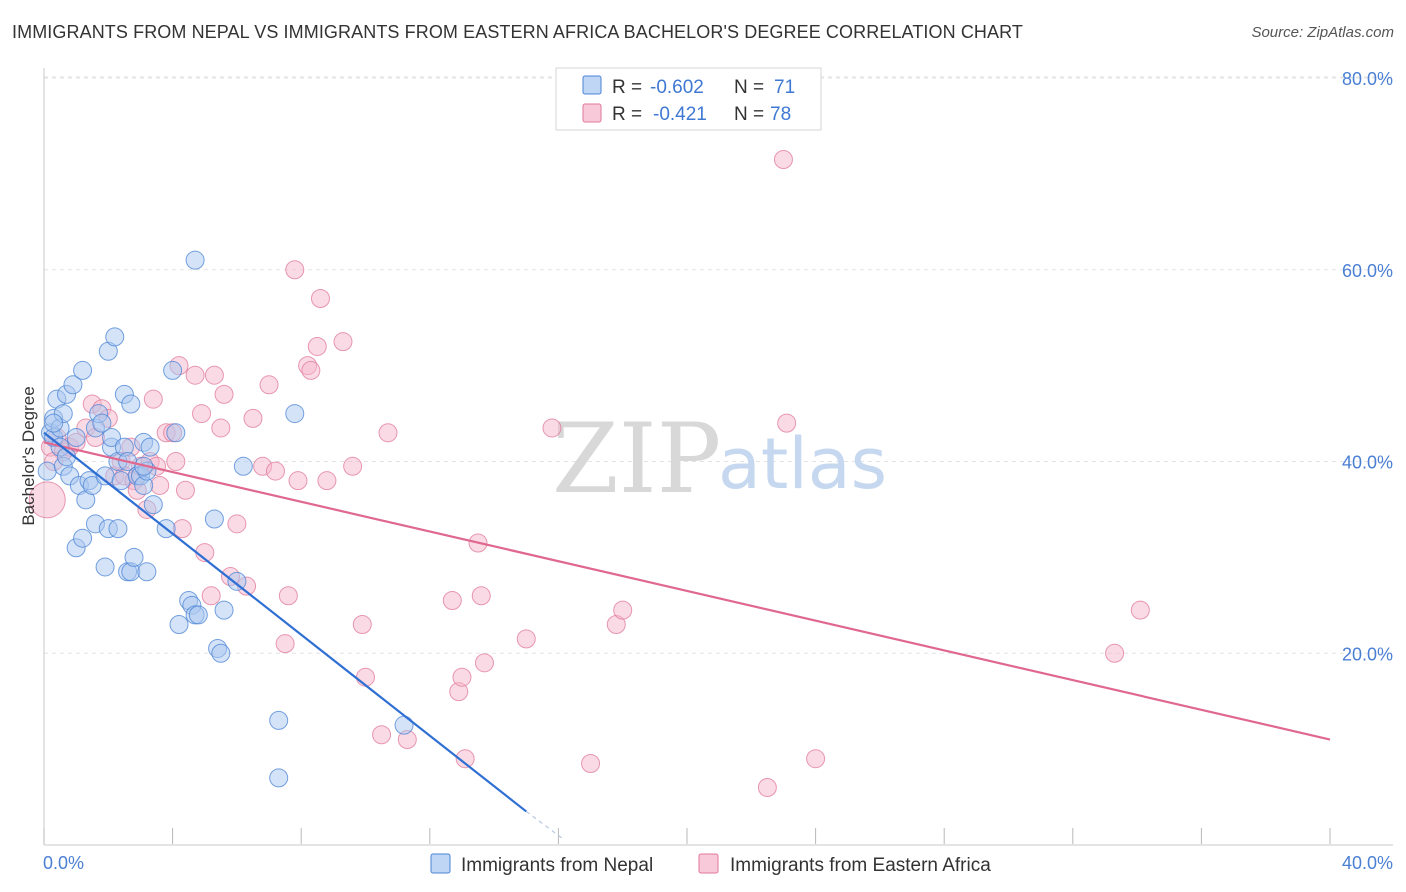 This screenshot has width=1406, height=892. What do you see at coordinates (749, 114) in the screenshot?
I see `legend-n-label-eastern-africa: N =` at bounding box center [749, 114].